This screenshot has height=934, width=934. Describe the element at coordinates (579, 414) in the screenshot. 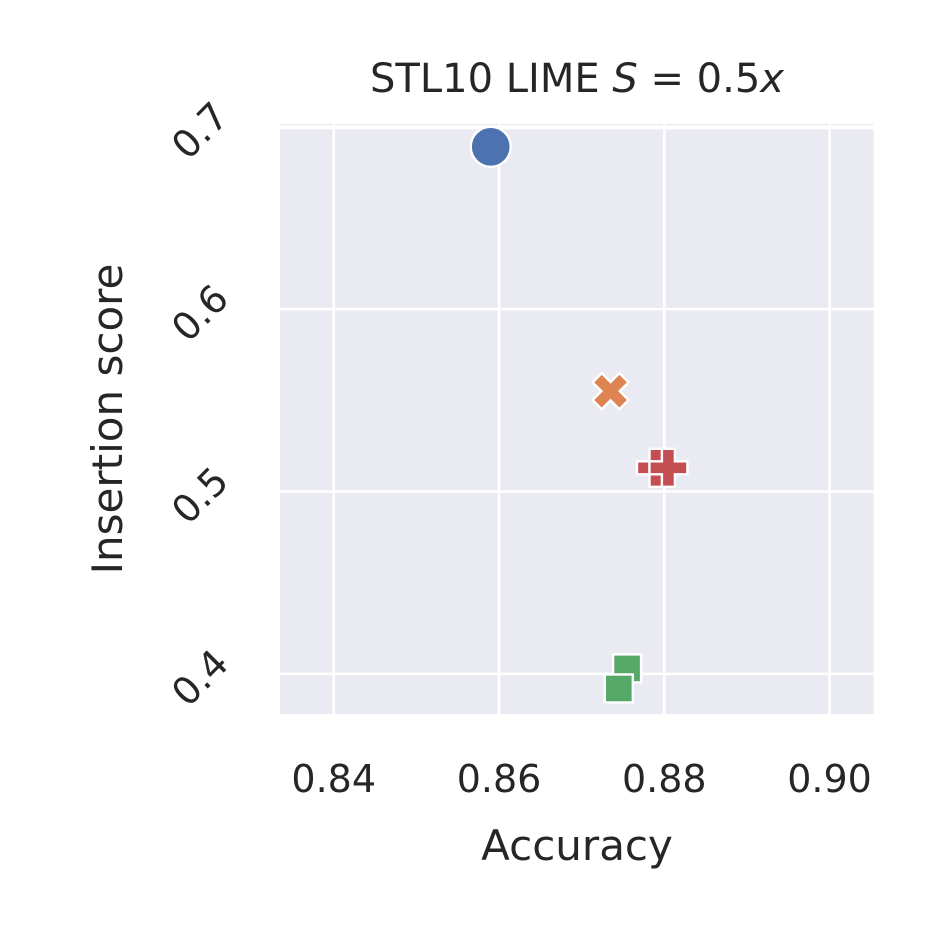

I see `data-points` at that location.